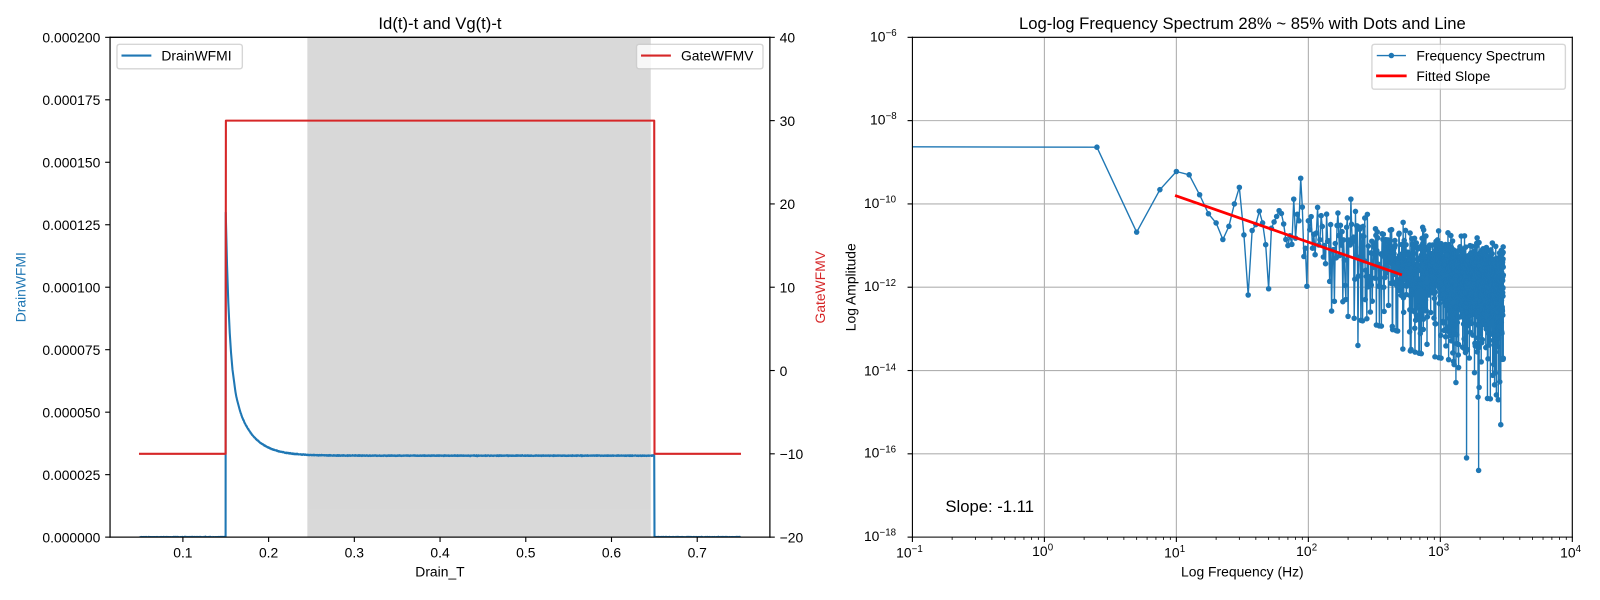 The height and width of the screenshot is (600, 1600). What do you see at coordinates (989, 506) in the screenshot?
I see `svg-text: Slope: -1.11` at bounding box center [989, 506].